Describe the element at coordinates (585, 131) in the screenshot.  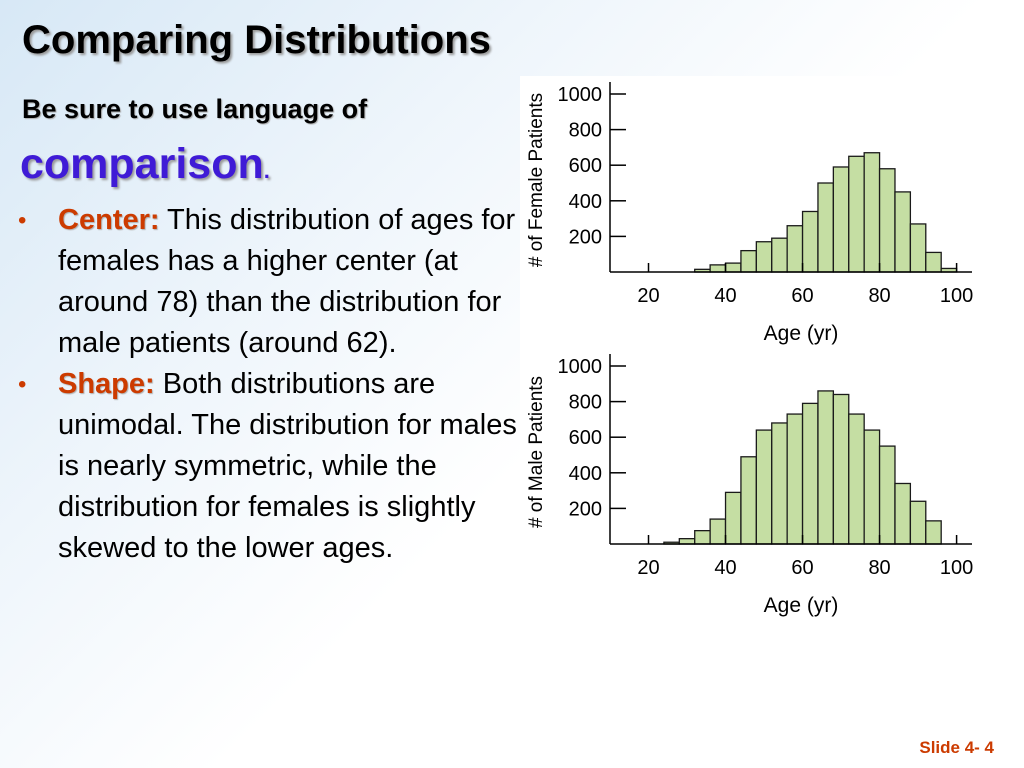
I see `female-y-tick-label: 800` at that location.